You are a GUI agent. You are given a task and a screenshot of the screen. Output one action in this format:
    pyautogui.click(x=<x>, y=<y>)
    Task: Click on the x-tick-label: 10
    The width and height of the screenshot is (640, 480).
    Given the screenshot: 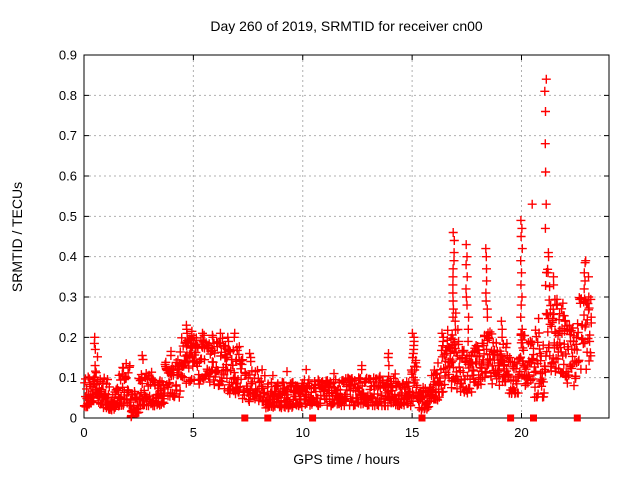 What is the action you would take?
    pyautogui.click(x=303, y=432)
    